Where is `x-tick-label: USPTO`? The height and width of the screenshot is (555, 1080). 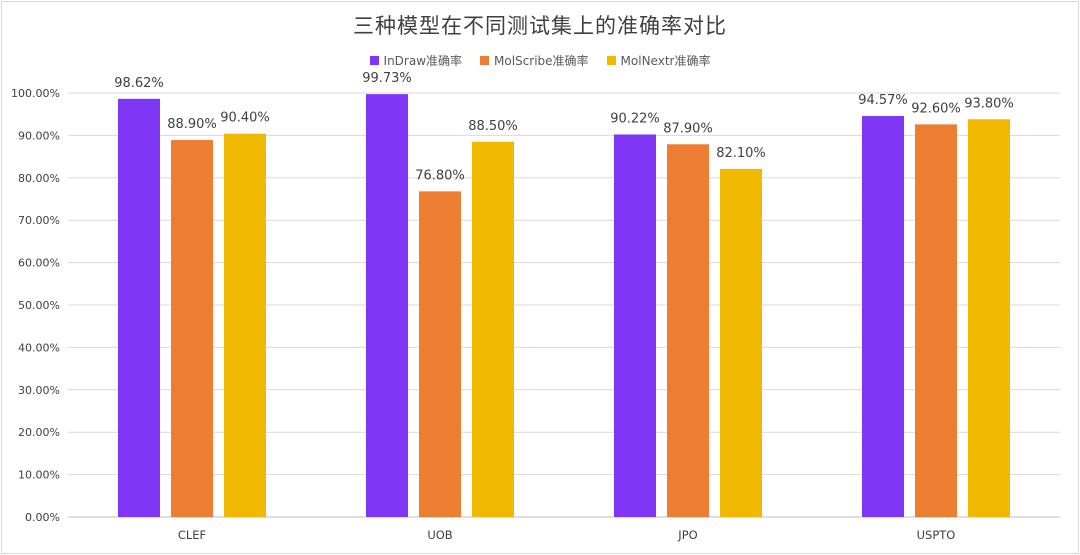
x-tick-label: USPTO is located at coordinates (936, 535).